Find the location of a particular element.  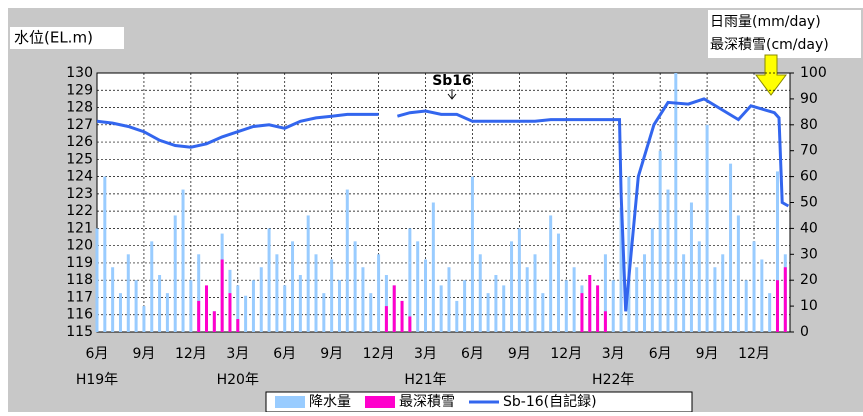

y-tick-label: 122 is located at coordinates (79, 211).